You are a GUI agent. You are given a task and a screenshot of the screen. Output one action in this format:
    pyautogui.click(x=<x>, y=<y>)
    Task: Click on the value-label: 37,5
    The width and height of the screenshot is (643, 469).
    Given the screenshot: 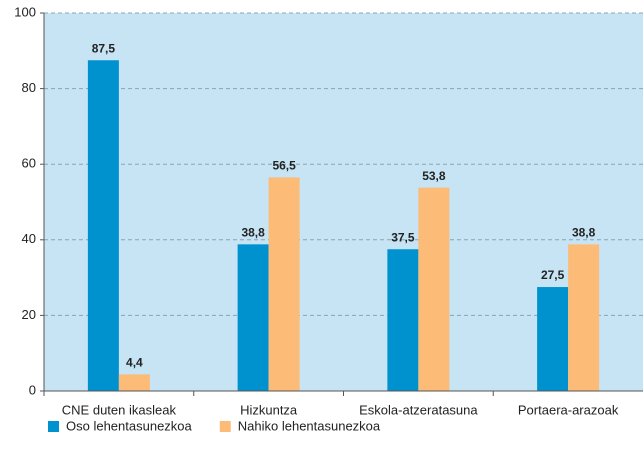 What is the action you would take?
    pyautogui.click(x=403, y=237)
    